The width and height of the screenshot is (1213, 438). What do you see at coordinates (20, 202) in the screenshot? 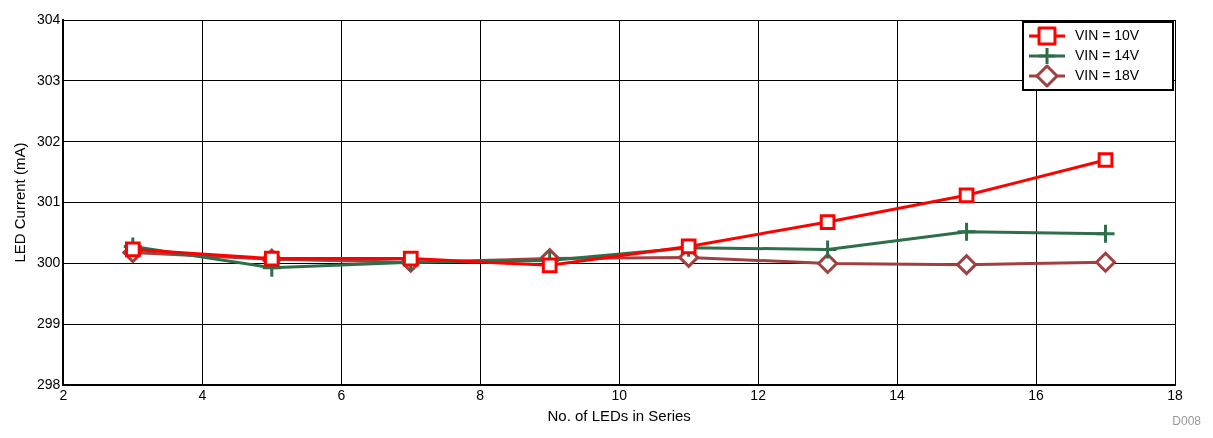
I see `y-axis-title: LED Current (mA)` at bounding box center [20, 202].